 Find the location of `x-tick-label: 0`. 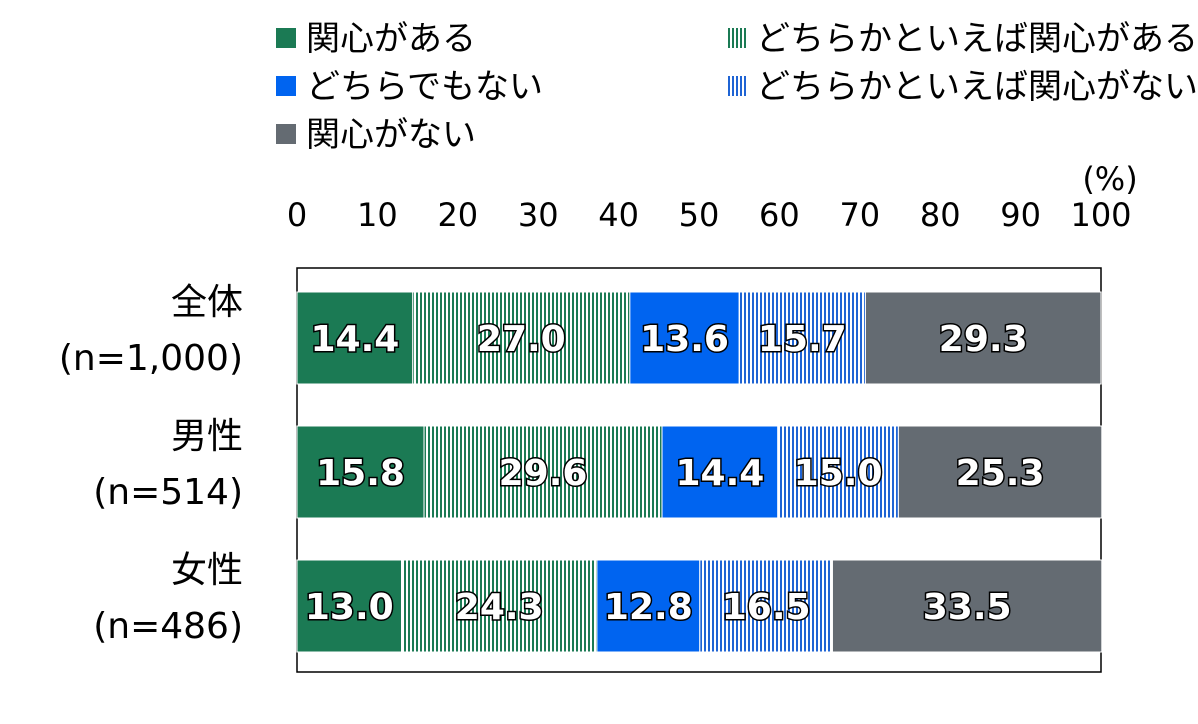

x-tick-label: 0 is located at coordinates (297, 215).